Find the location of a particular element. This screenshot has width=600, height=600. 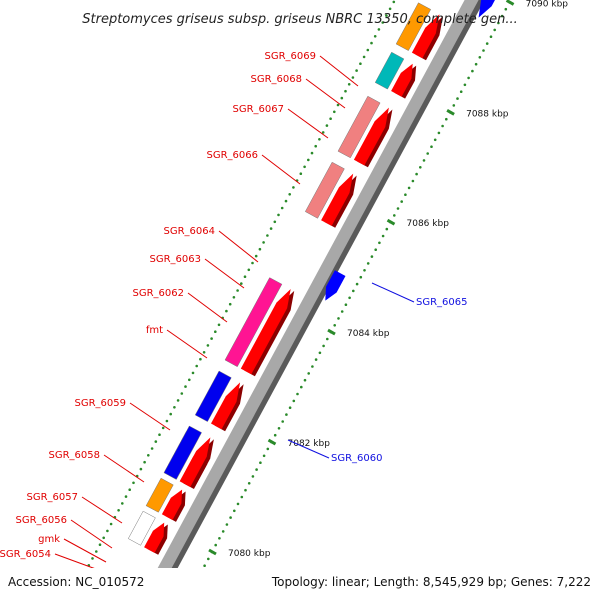

gene-category-box is located at coordinates (159, 495).